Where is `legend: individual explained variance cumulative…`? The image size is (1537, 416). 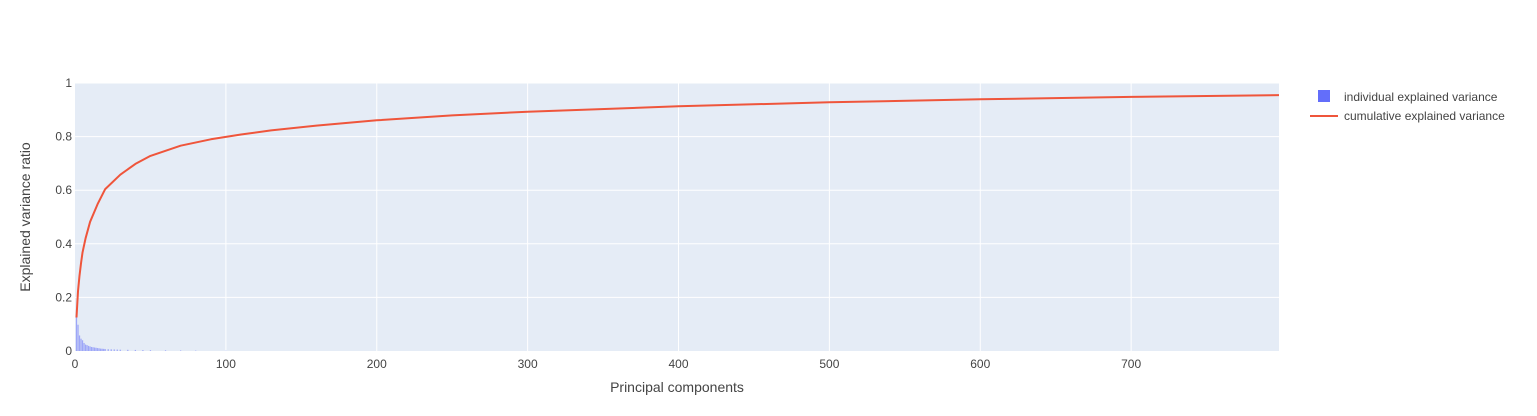 legend: individual explained variance cumulative… is located at coordinates (1407, 106).